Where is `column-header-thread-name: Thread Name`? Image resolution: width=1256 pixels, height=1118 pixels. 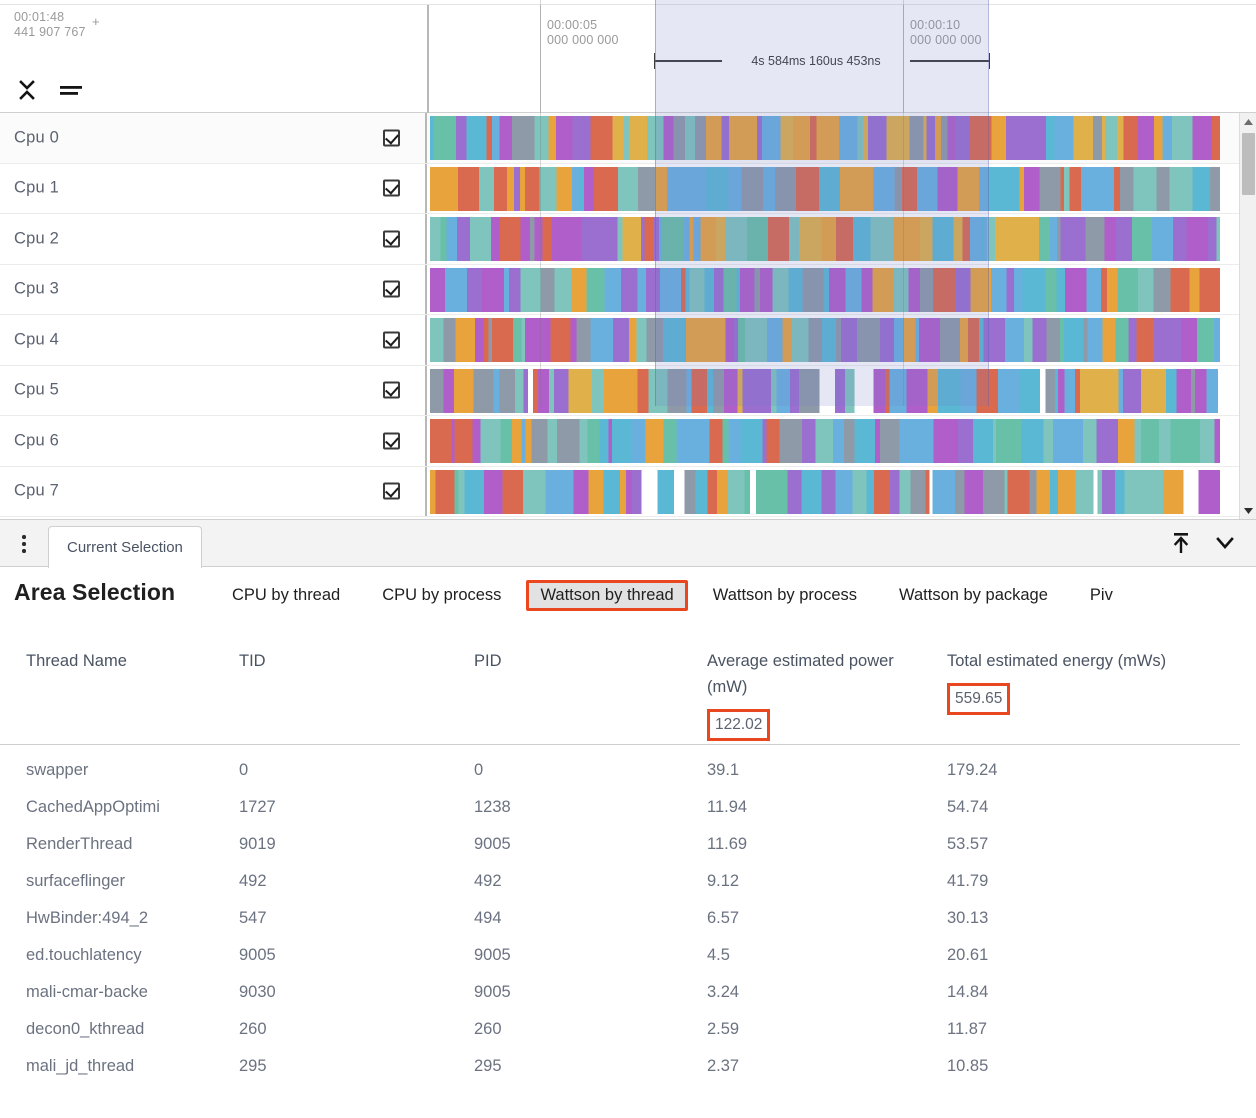 column-header-thread-name: Thread Name is located at coordinates (119, 683).